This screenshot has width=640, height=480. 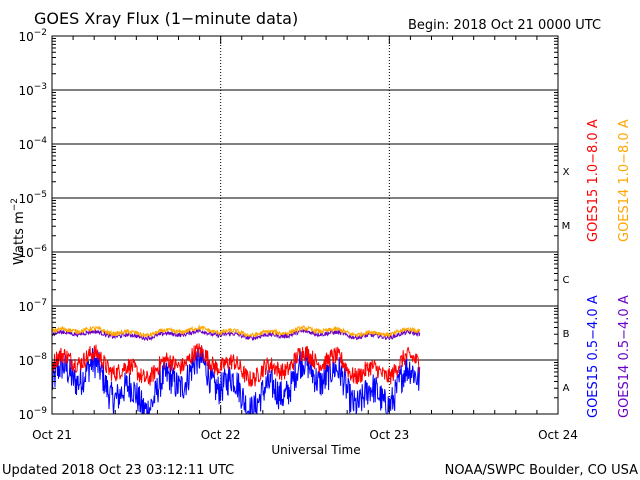 I want to click on y-tick-label: 10⁻³, so click(x=32, y=90).